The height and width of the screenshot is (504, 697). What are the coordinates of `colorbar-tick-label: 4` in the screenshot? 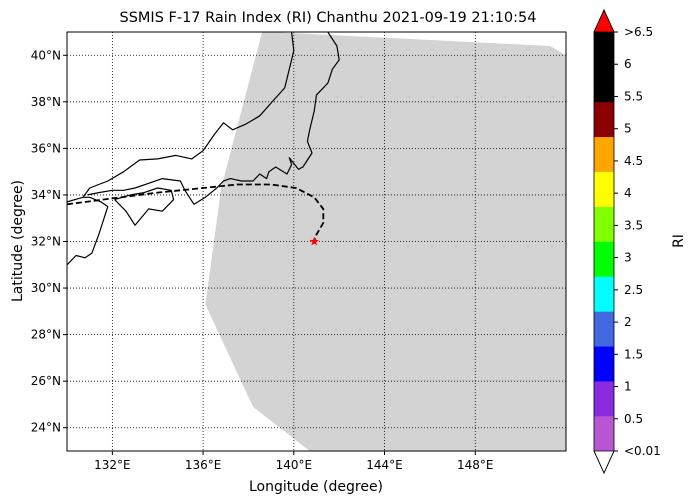 It's located at (628, 193).